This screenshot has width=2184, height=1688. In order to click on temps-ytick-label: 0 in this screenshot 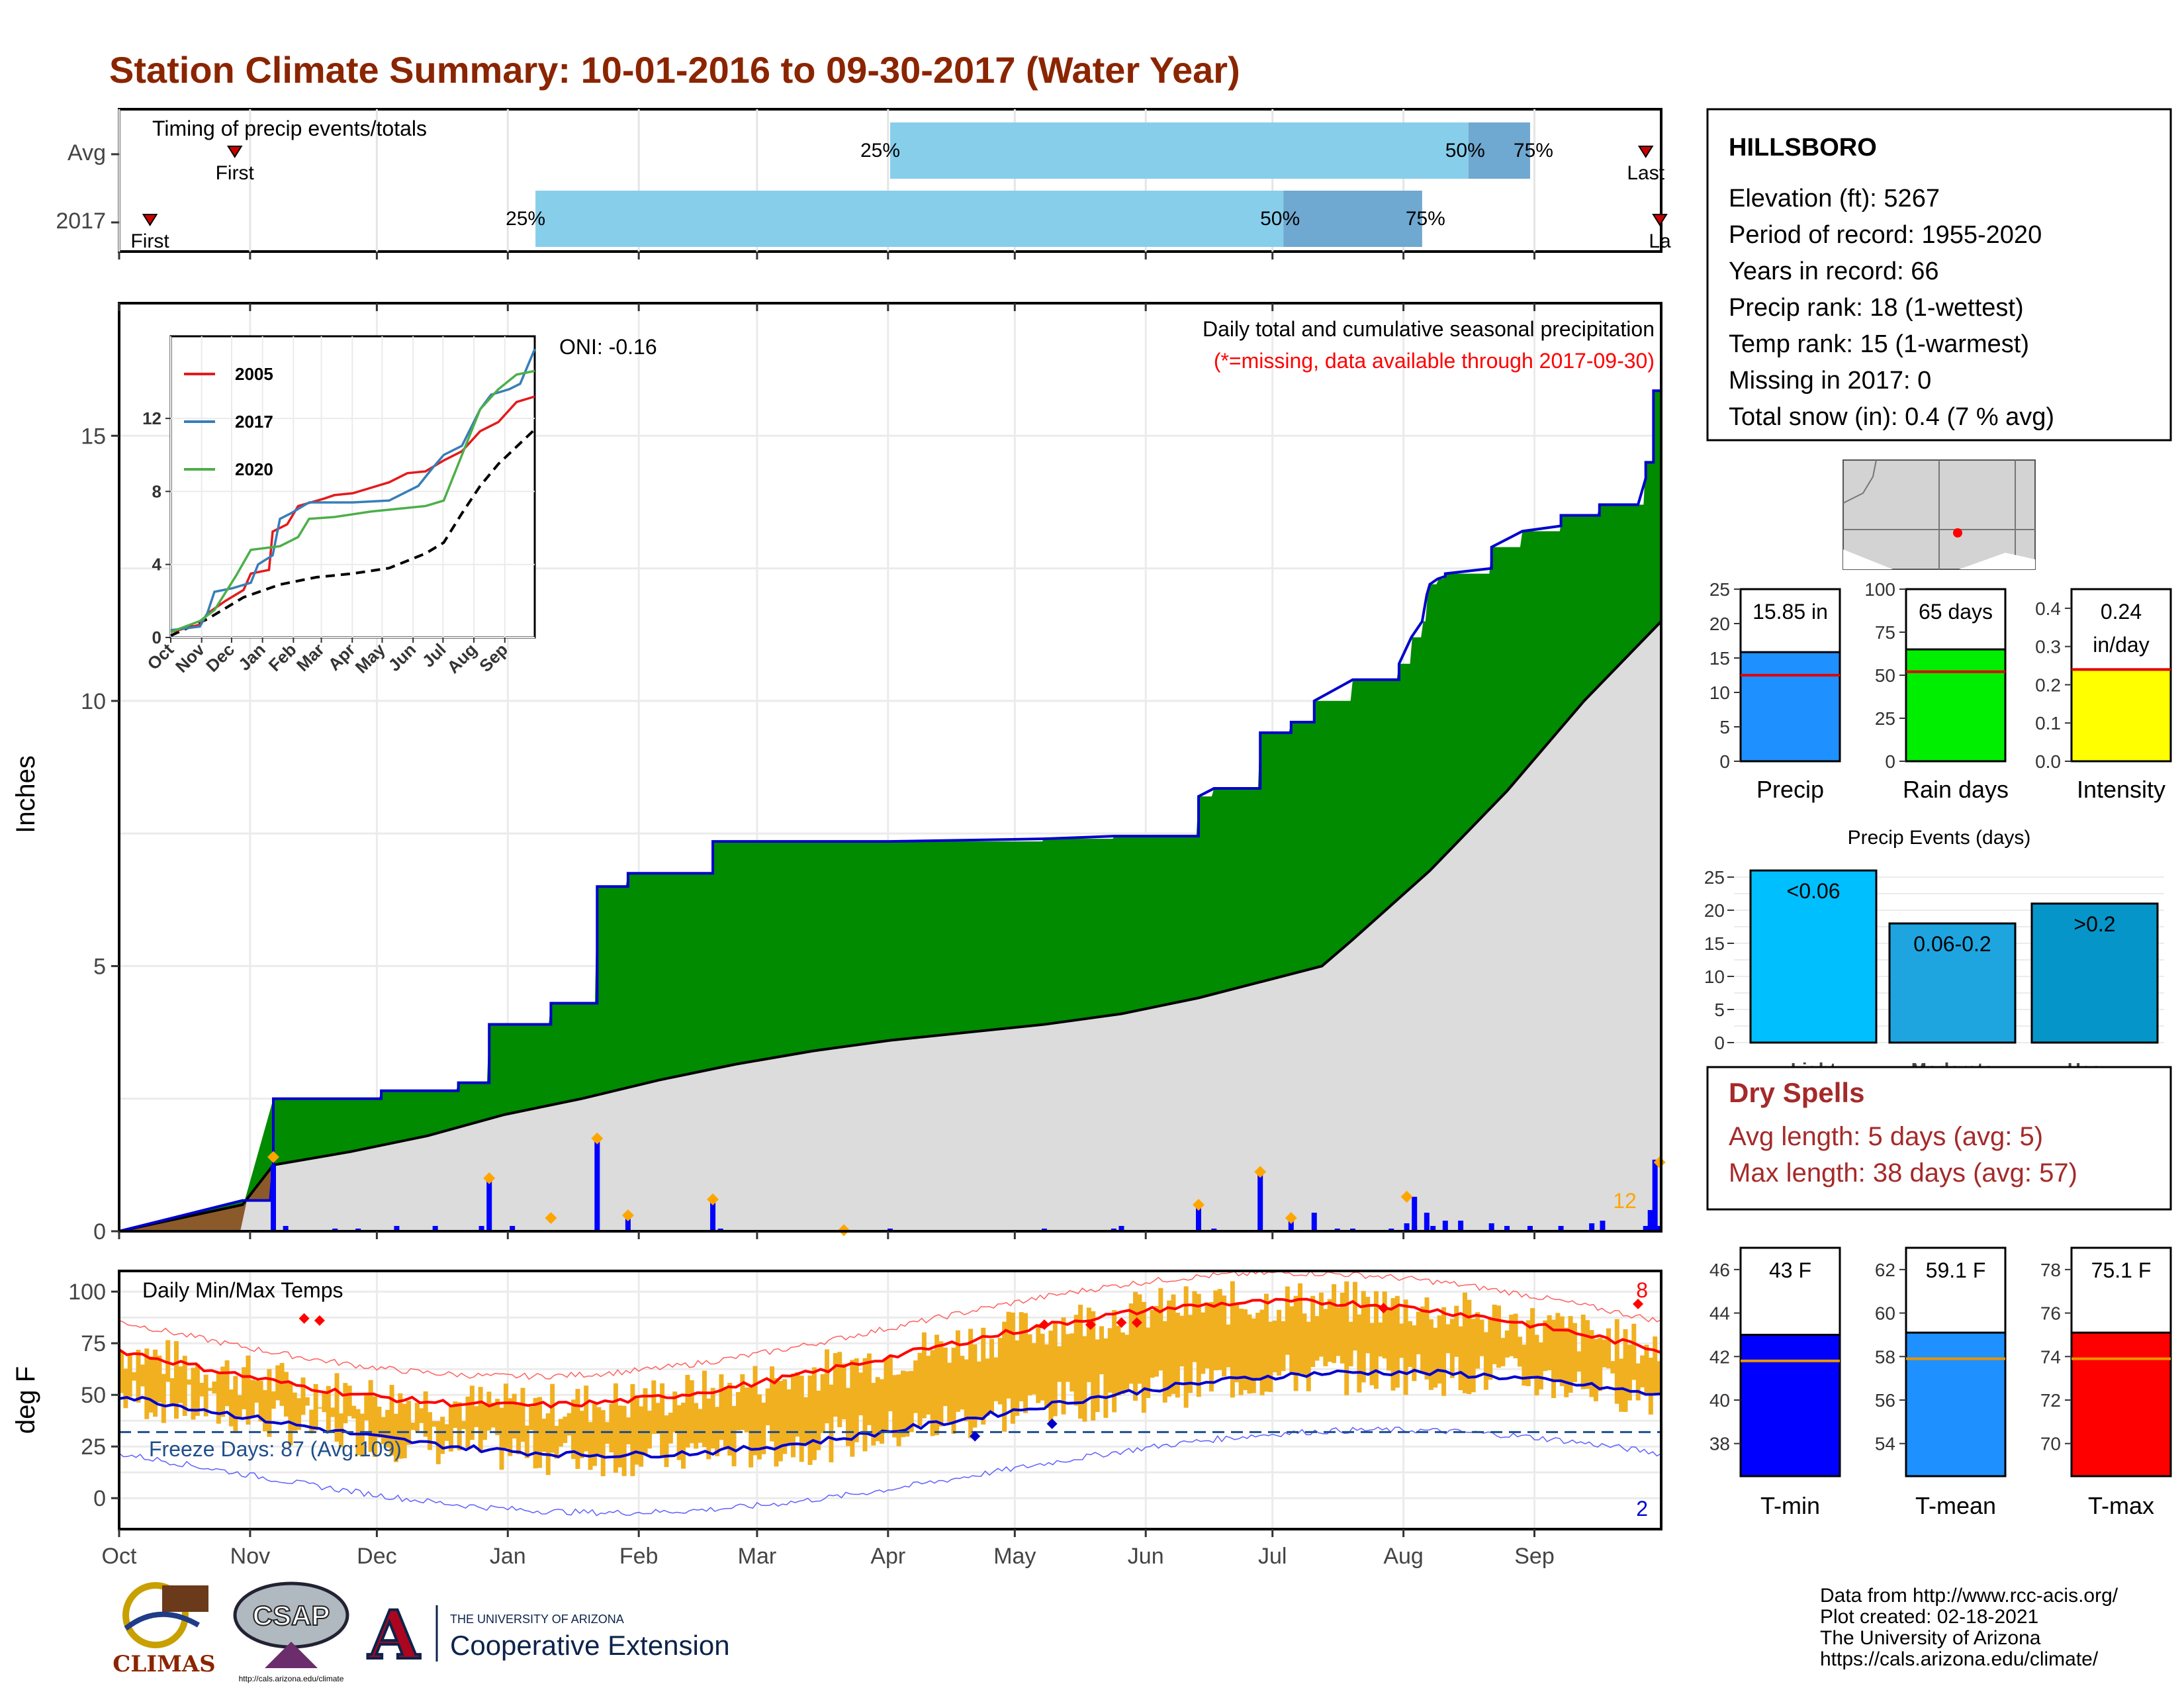, I will do `click(100, 1498)`.